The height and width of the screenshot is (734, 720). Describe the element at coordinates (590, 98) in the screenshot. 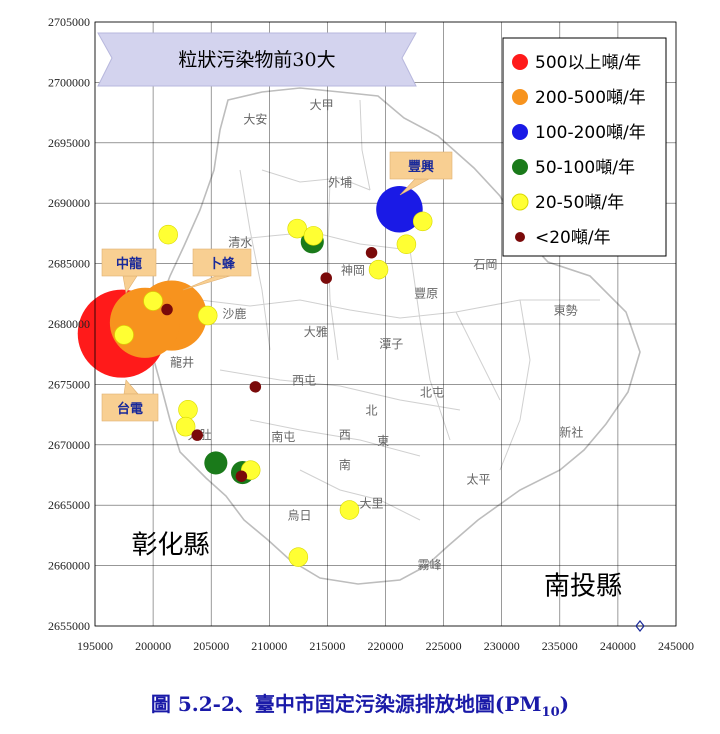

I see `legend-label-c200: 200-500噸/年` at that location.